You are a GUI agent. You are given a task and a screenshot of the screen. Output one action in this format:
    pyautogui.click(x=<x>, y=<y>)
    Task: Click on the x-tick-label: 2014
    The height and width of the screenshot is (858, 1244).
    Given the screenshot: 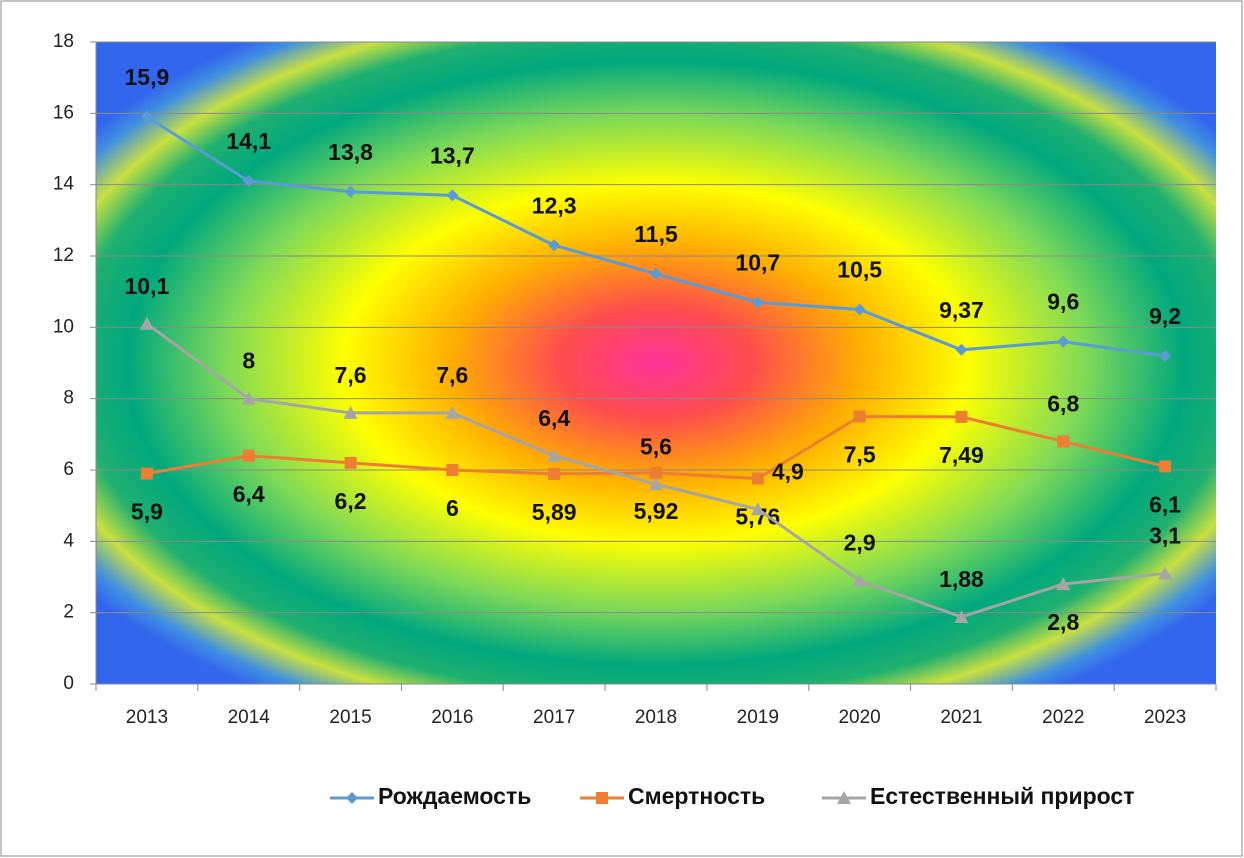 What is the action you would take?
    pyautogui.click(x=249, y=717)
    